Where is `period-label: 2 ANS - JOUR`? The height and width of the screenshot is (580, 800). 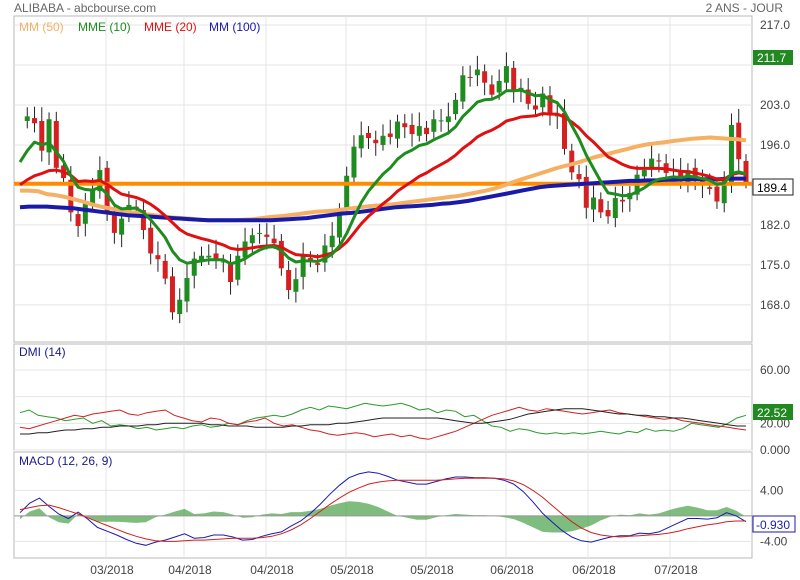
period-label: 2 ANS - JOUR is located at coordinates (745, 8).